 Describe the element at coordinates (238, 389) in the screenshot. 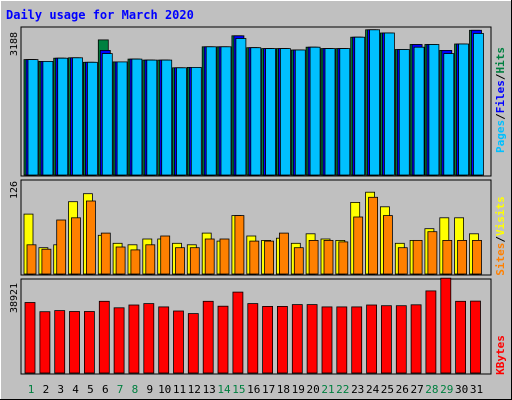

I see `day-label: 15` at that location.